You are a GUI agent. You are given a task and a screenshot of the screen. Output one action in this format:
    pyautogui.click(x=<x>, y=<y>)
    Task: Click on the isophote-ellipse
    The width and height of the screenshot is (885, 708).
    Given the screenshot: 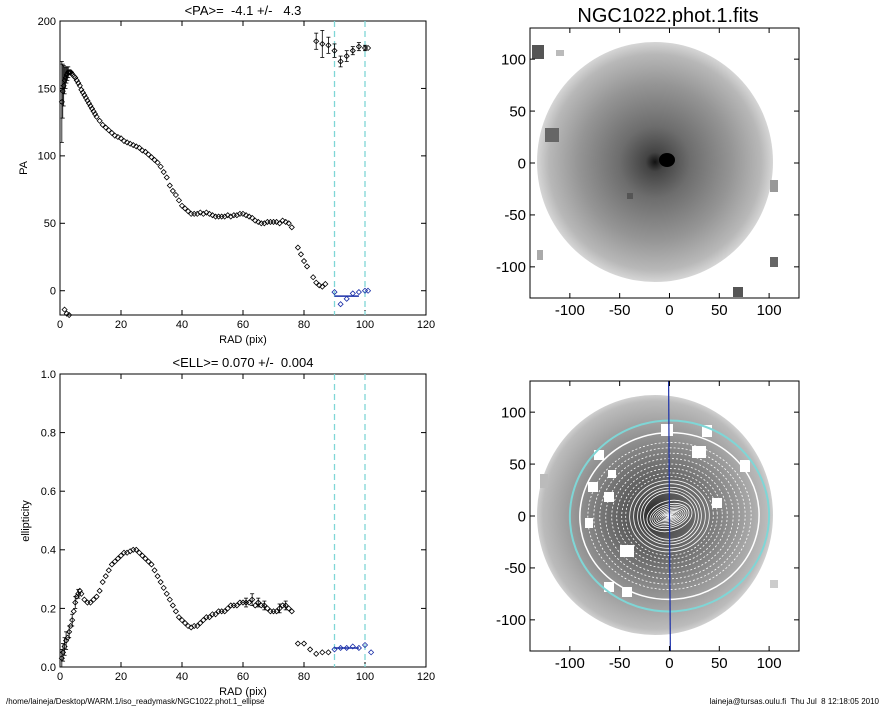 What is the action you would take?
    pyautogui.click(x=669, y=516)
    